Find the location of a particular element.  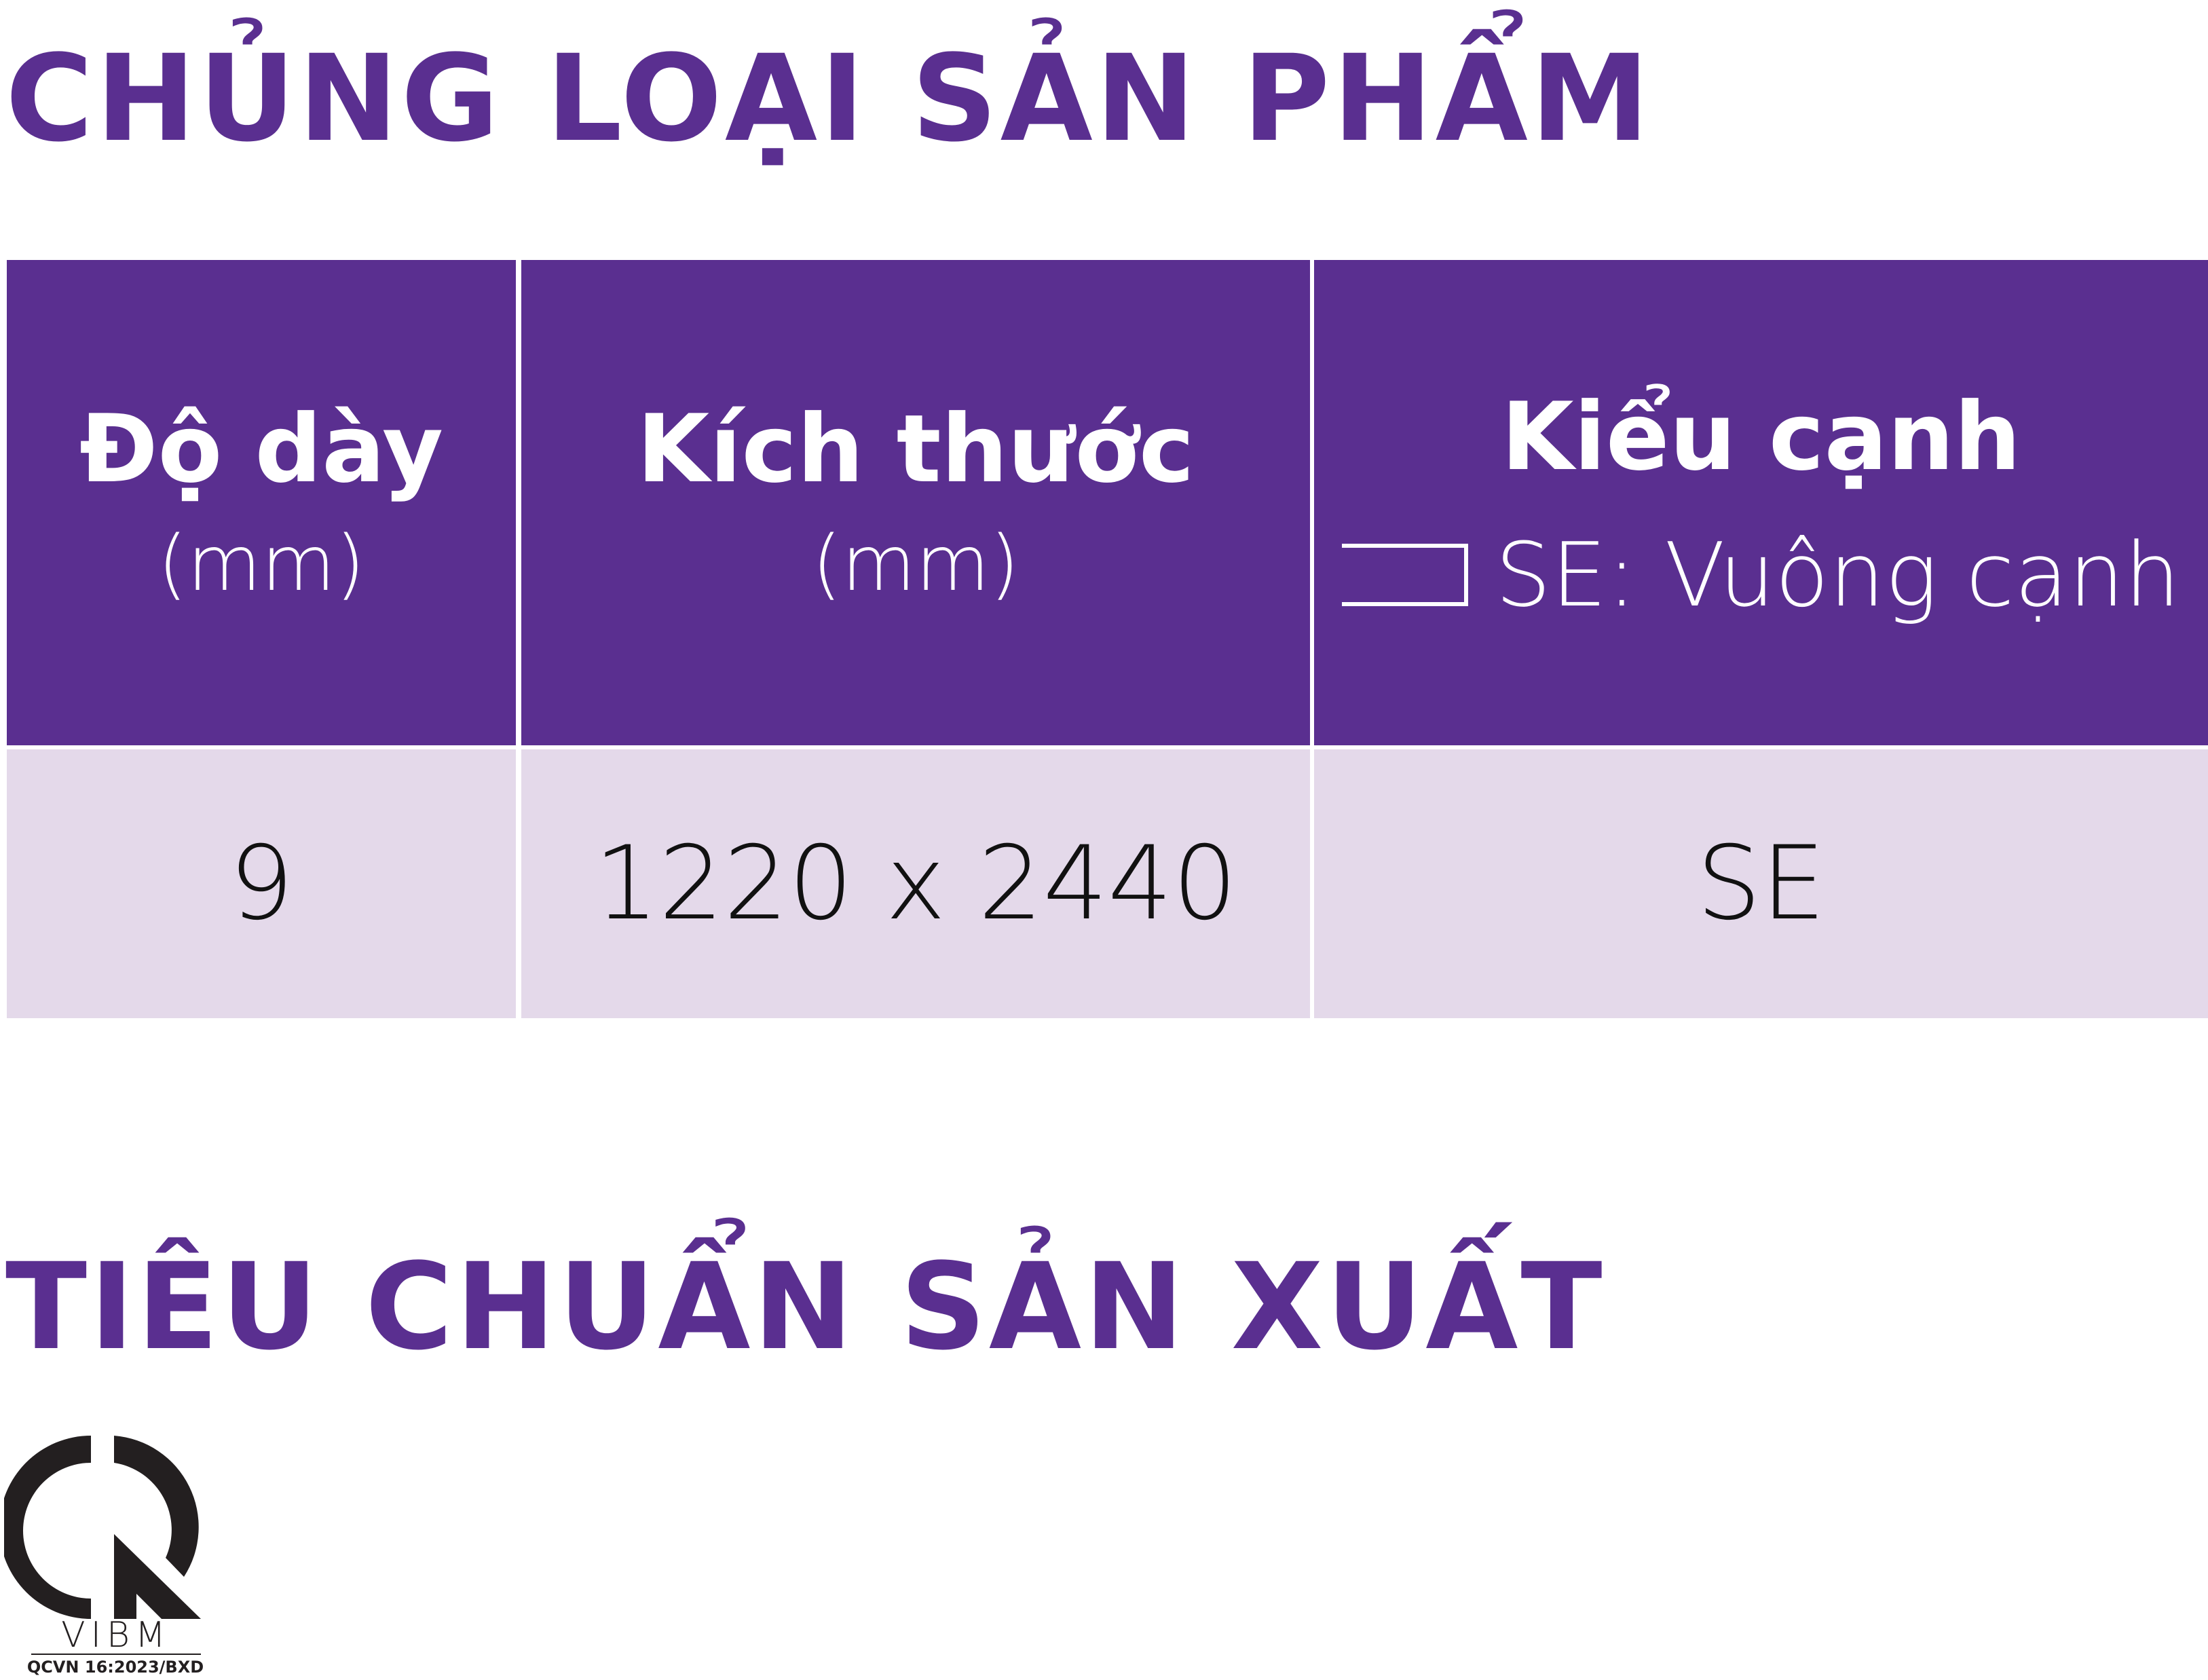

edge-legend-text: SE: Vuông cạnh is located at coordinates (1838, 575).